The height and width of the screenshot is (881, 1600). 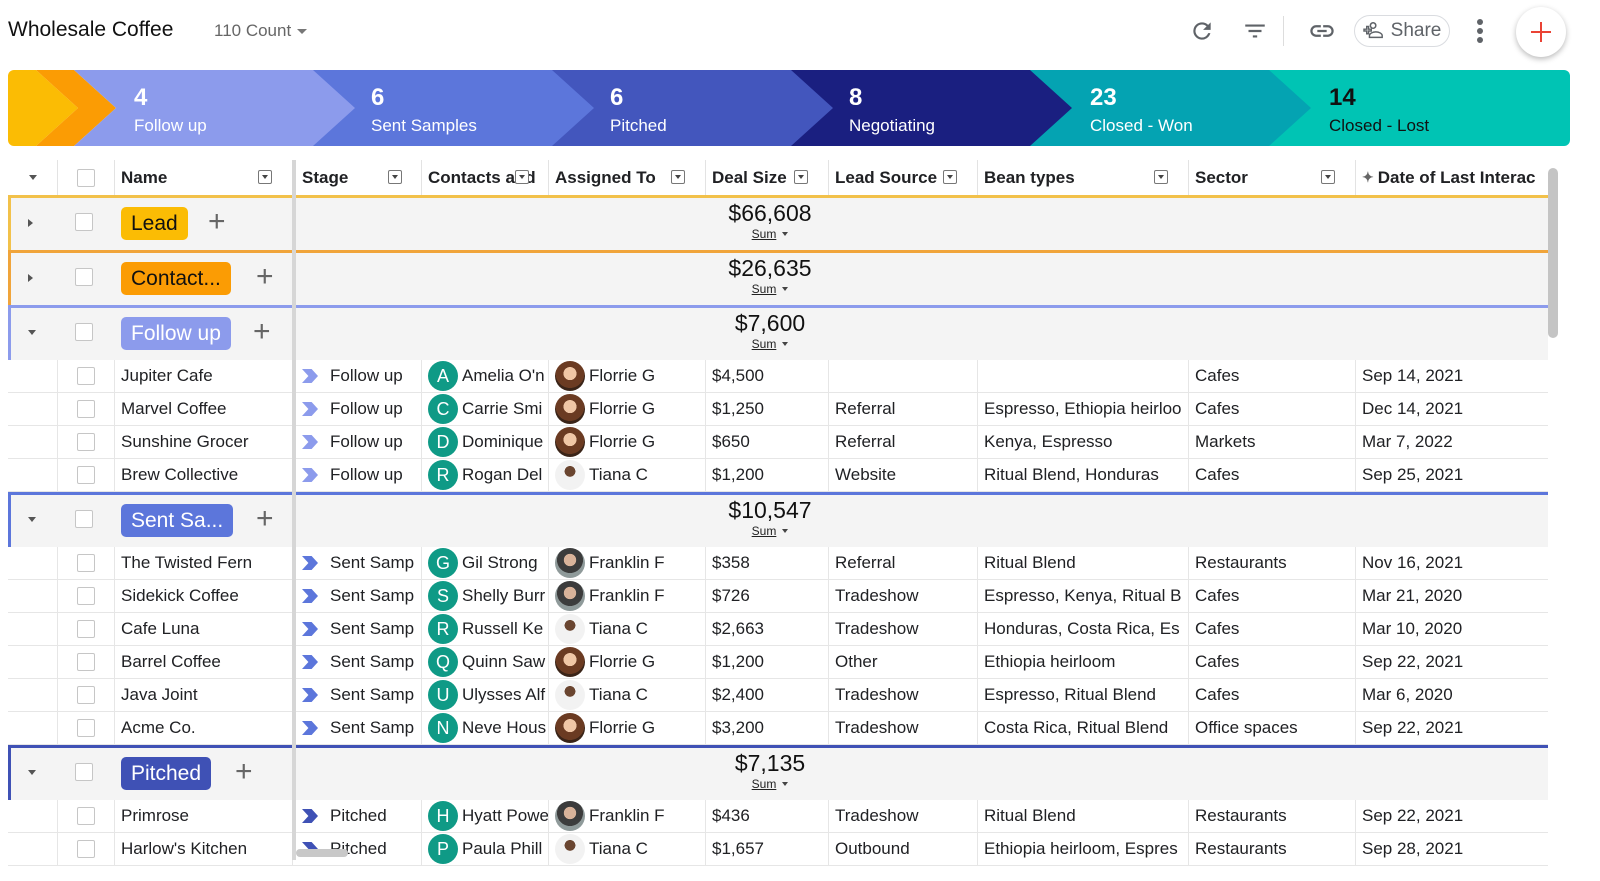 What do you see at coordinates (1083, 849) in the screenshot?
I see `cell-beans: Ethiopia heirloom, Espres` at bounding box center [1083, 849].